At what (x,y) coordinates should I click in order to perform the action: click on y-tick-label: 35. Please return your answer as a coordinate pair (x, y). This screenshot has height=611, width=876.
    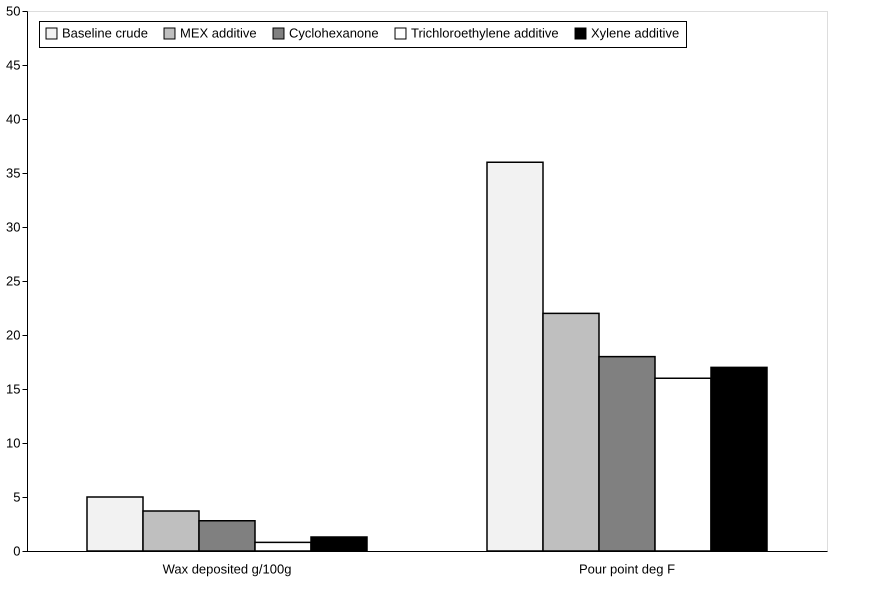
    Looking at the image, I should click on (13, 173).